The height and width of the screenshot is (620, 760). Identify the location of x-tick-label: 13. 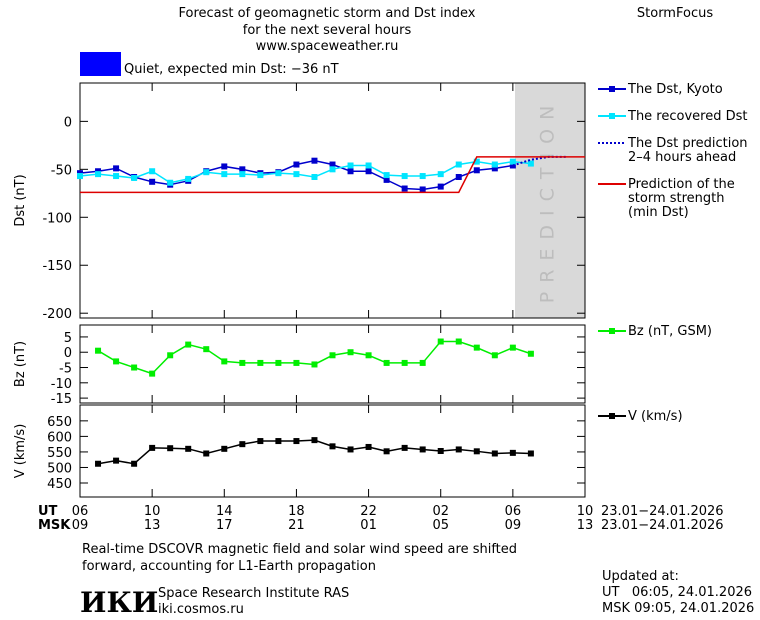
(585, 525).